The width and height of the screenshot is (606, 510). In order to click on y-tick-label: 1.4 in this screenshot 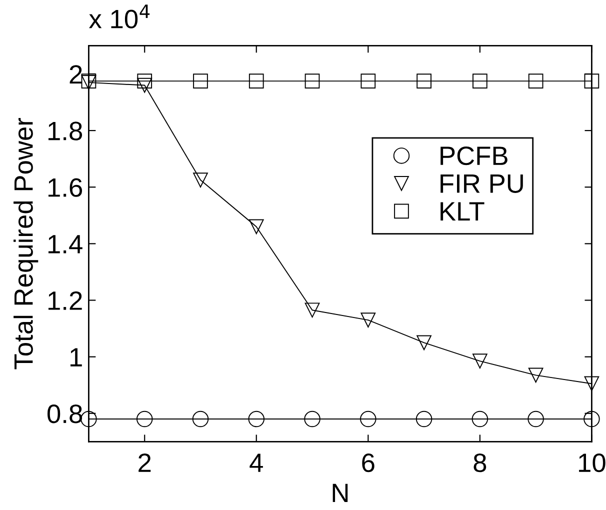, I will do `click(65, 244)`.